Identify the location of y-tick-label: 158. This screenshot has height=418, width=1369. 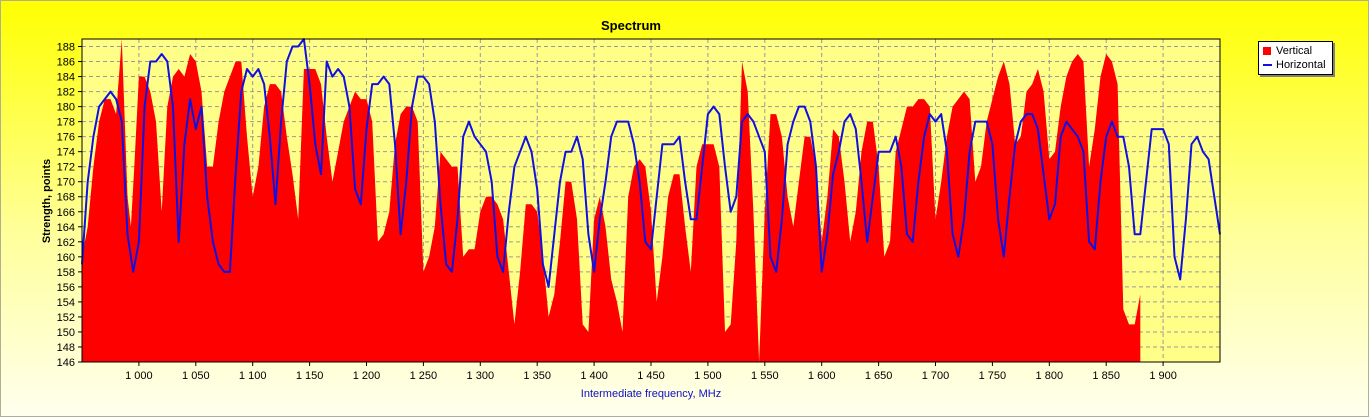
(66, 273).